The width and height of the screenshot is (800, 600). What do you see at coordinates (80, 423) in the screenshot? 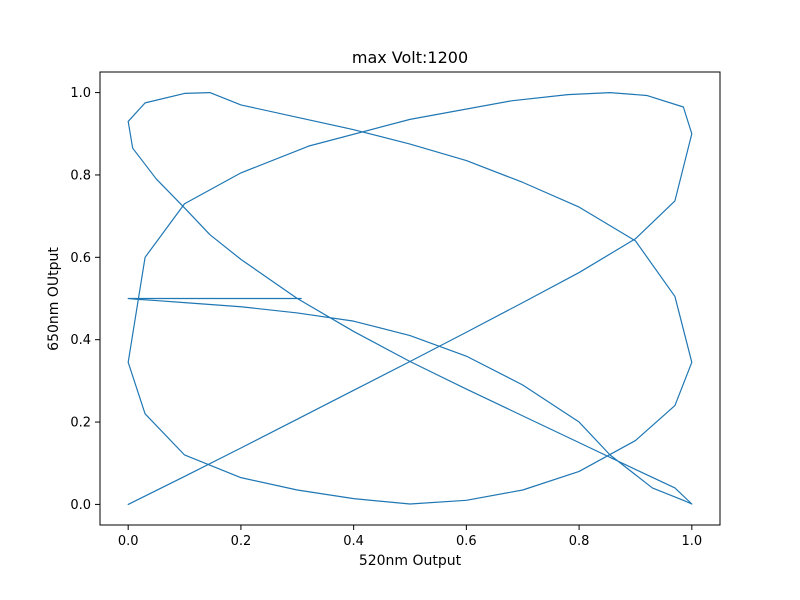
I see `y-tick-label: 0.2` at bounding box center [80, 423].